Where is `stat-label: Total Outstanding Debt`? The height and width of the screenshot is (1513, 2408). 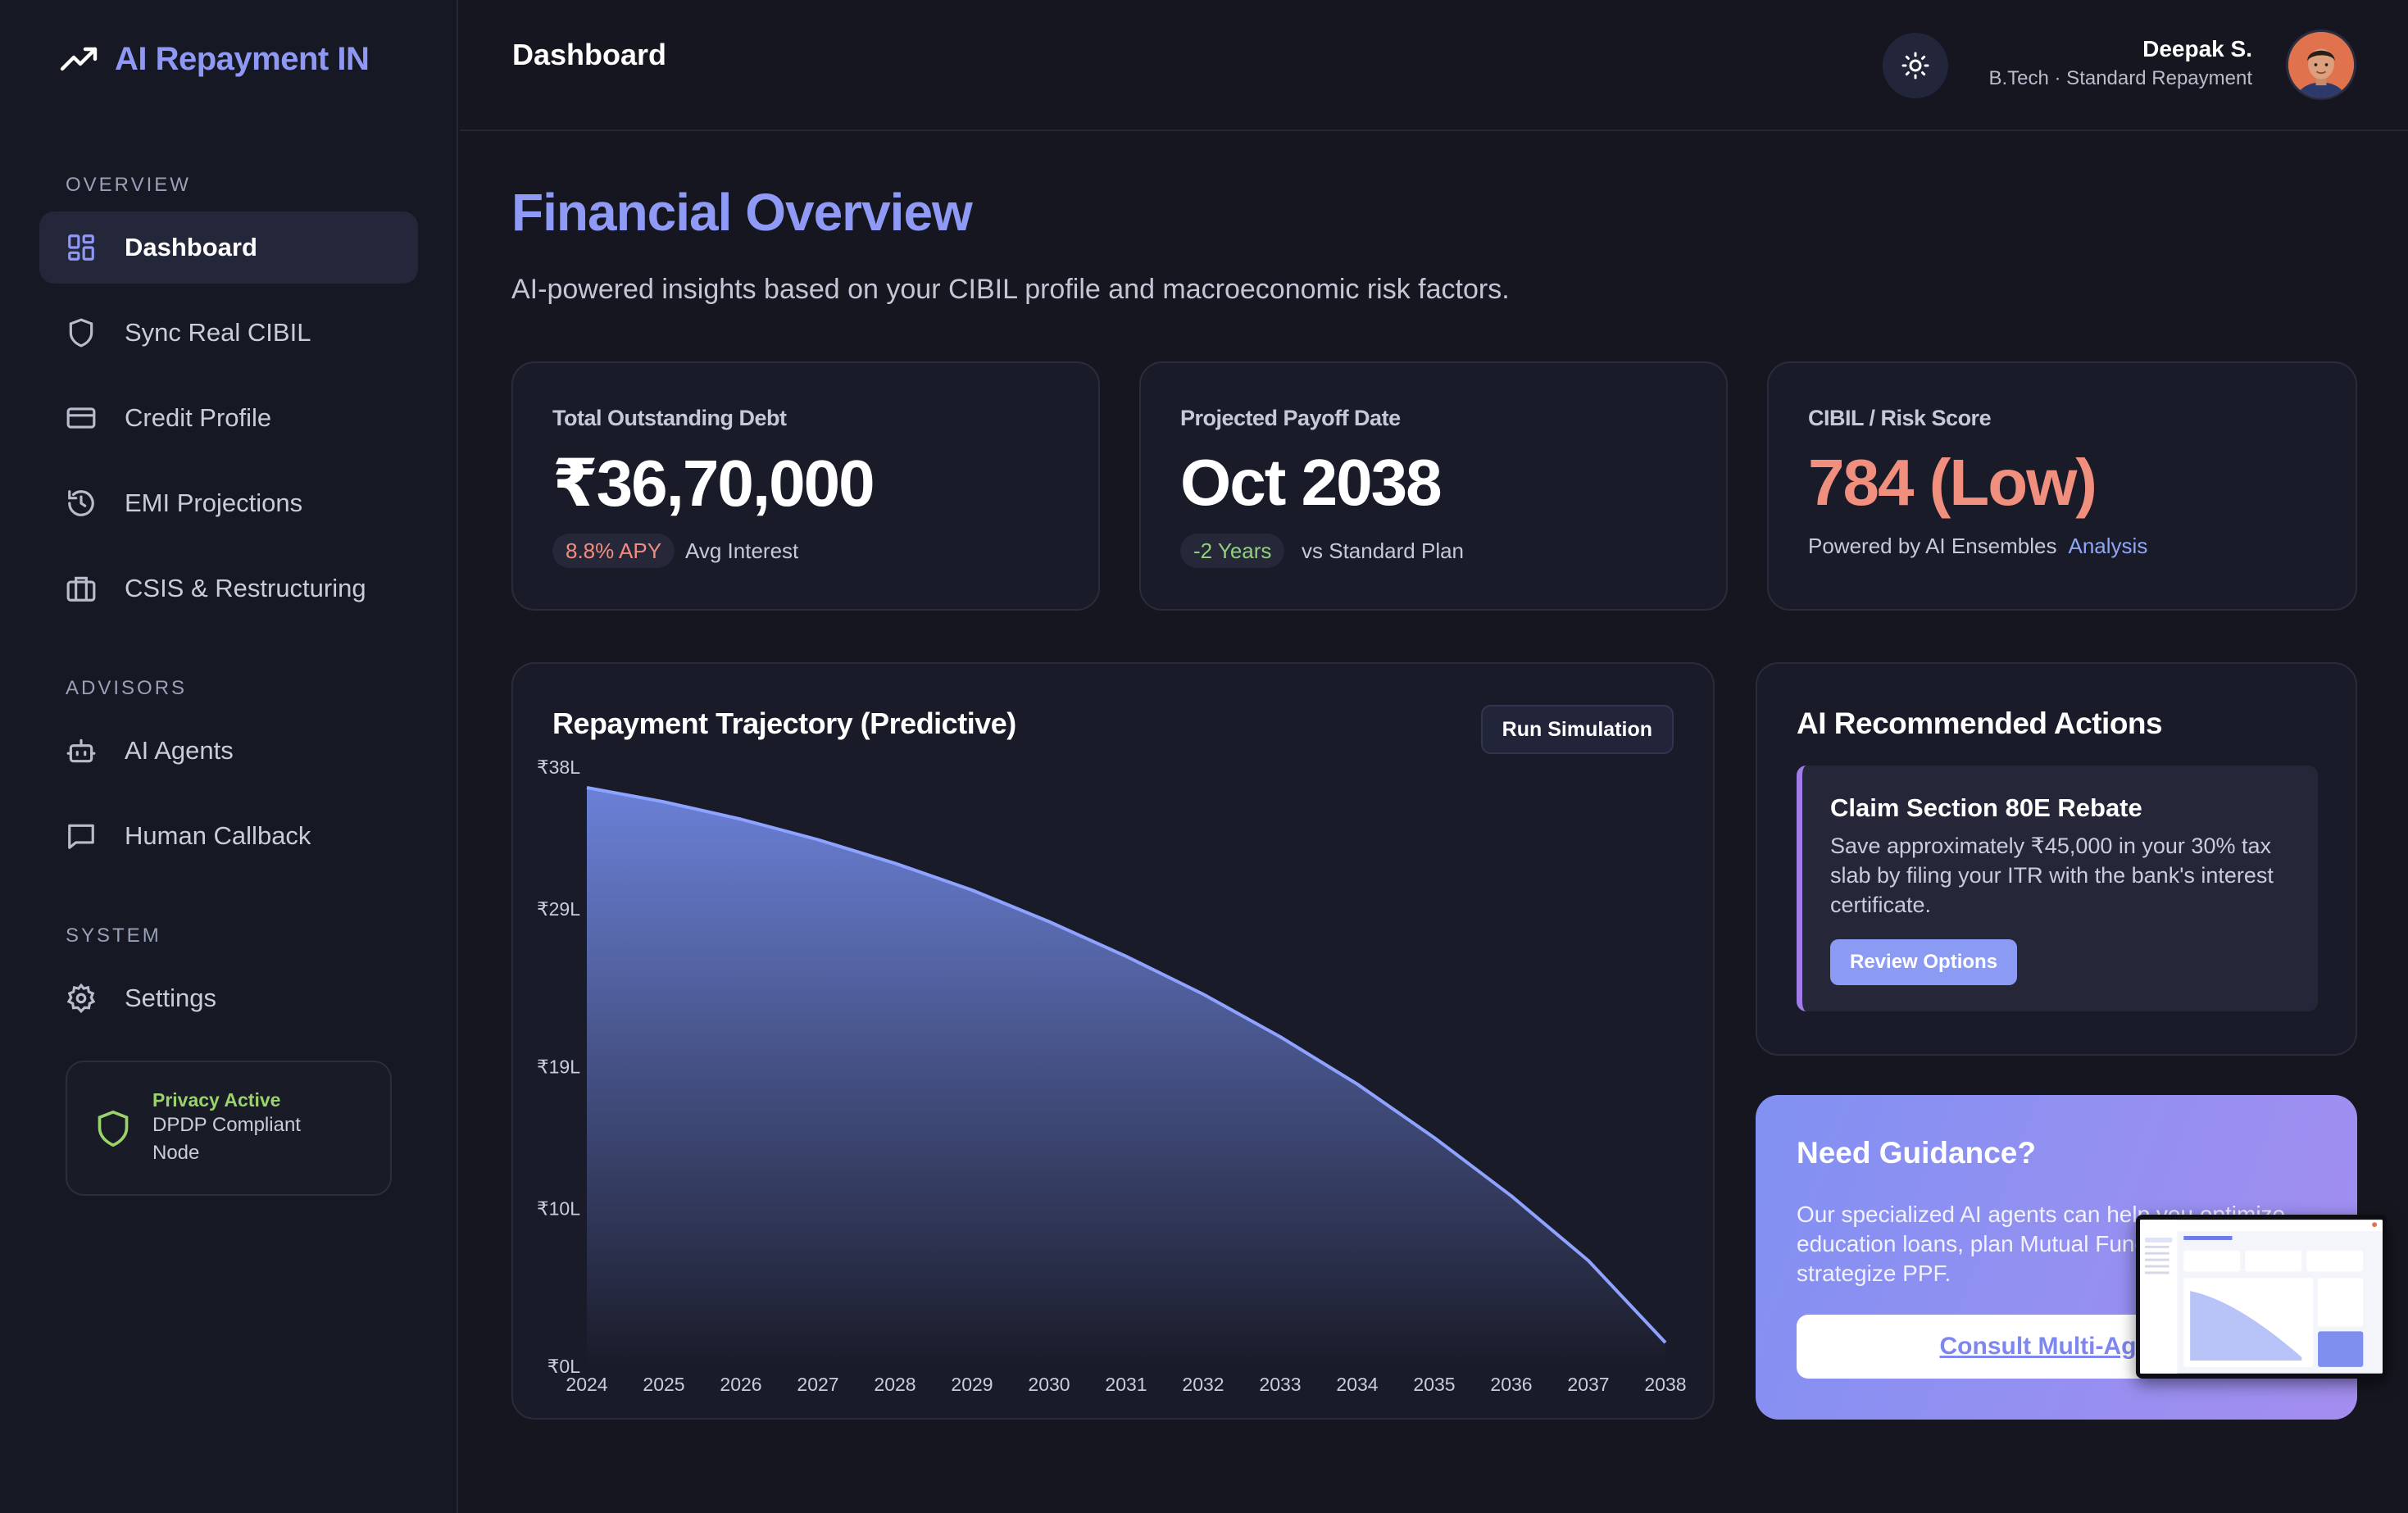 stat-label: Total Outstanding Debt is located at coordinates (669, 418).